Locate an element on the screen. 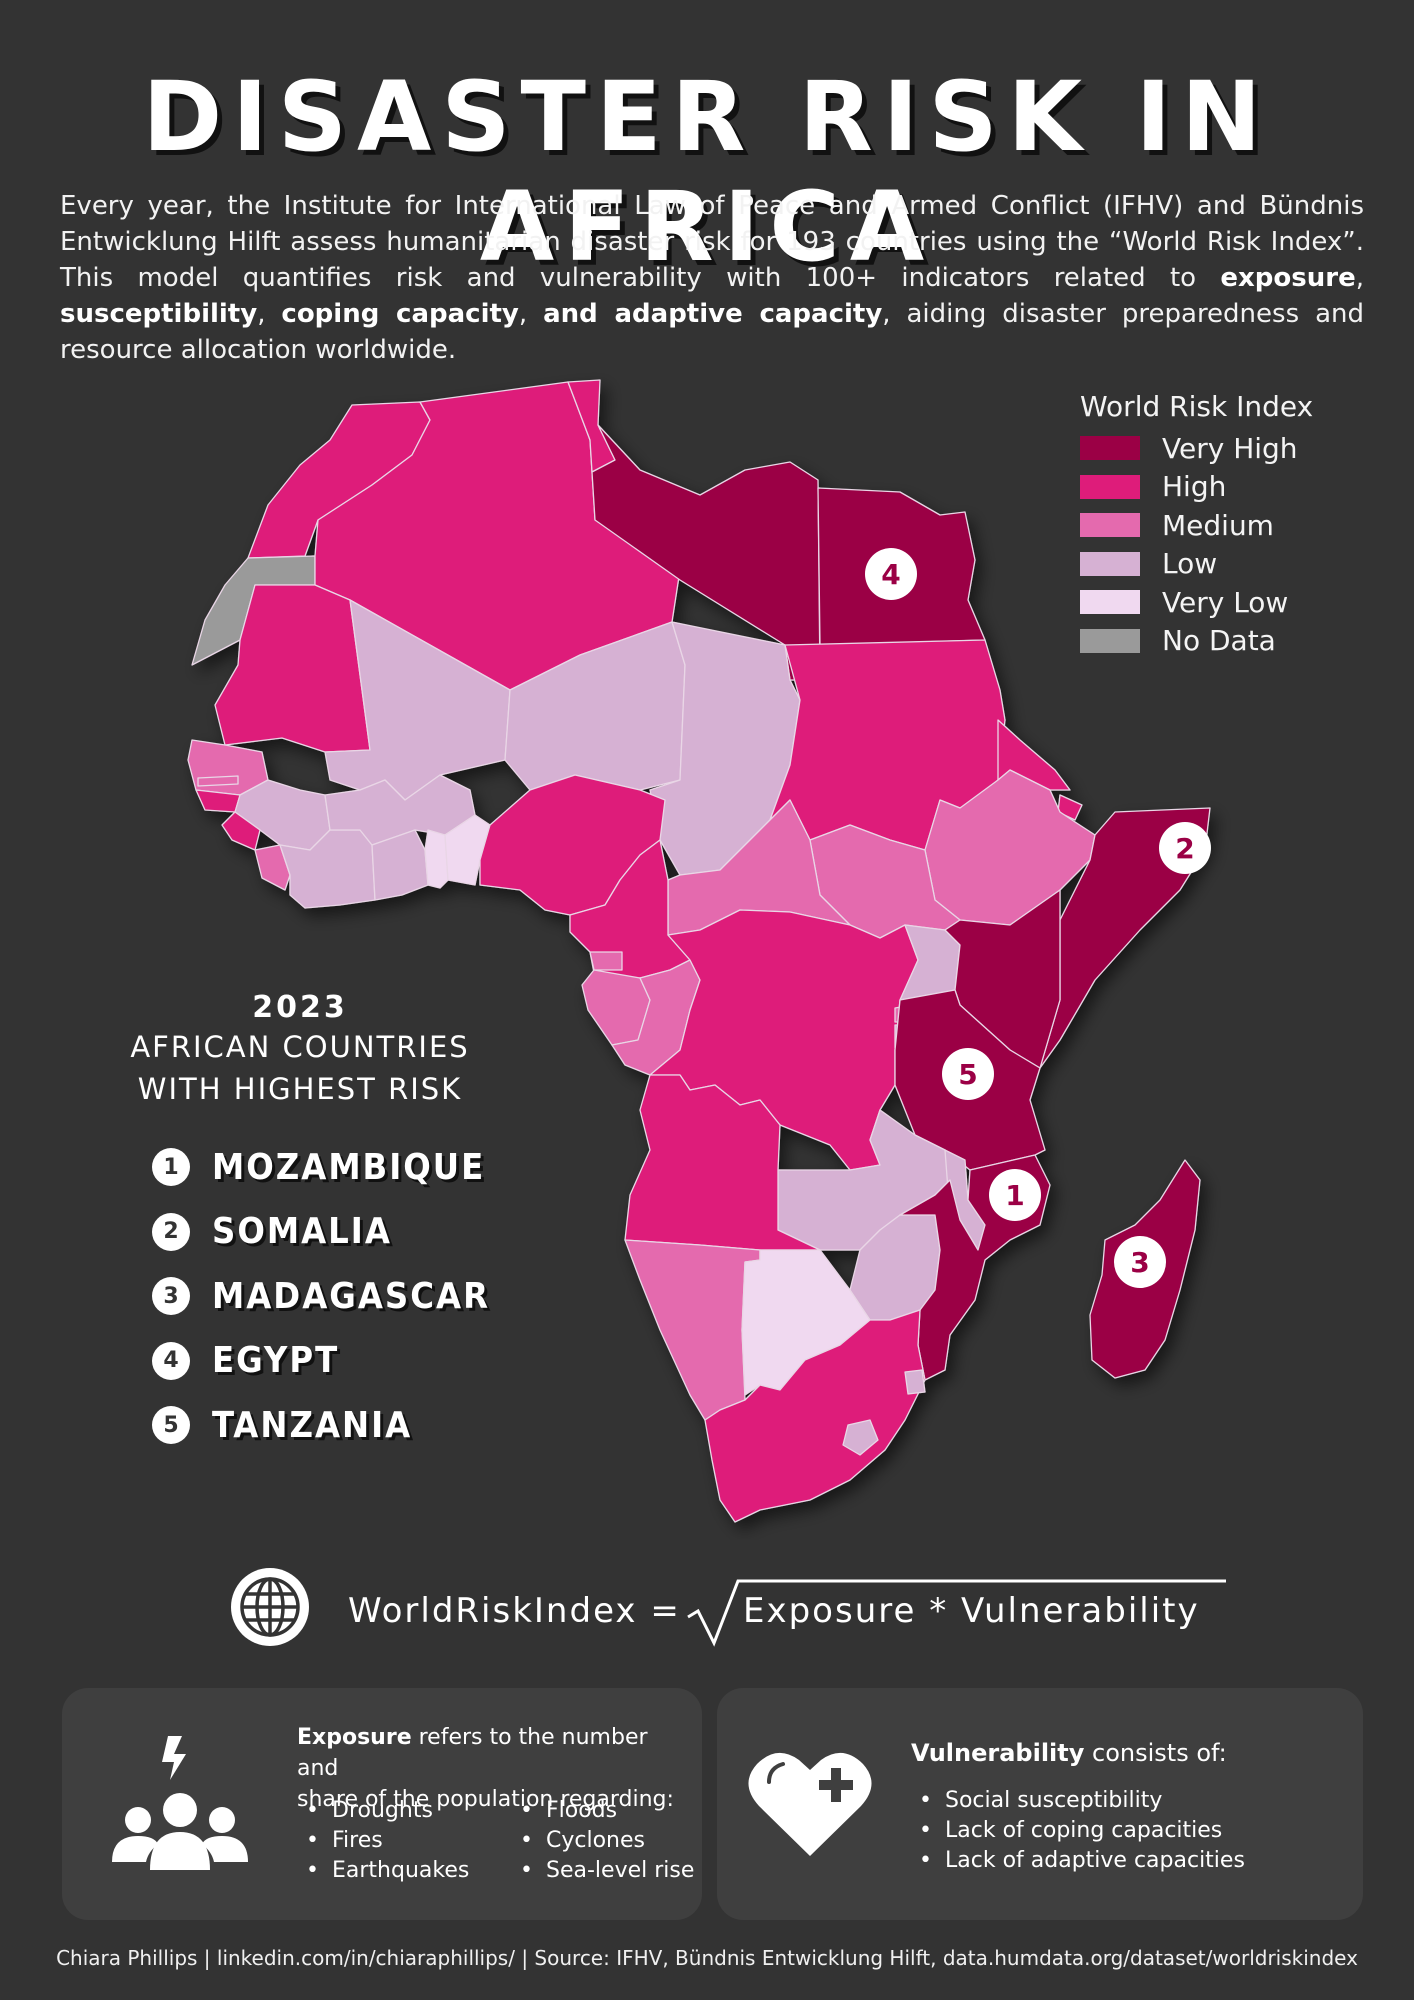 The height and width of the screenshot is (2000, 1414). legend-label: Very High is located at coordinates (1230, 448).